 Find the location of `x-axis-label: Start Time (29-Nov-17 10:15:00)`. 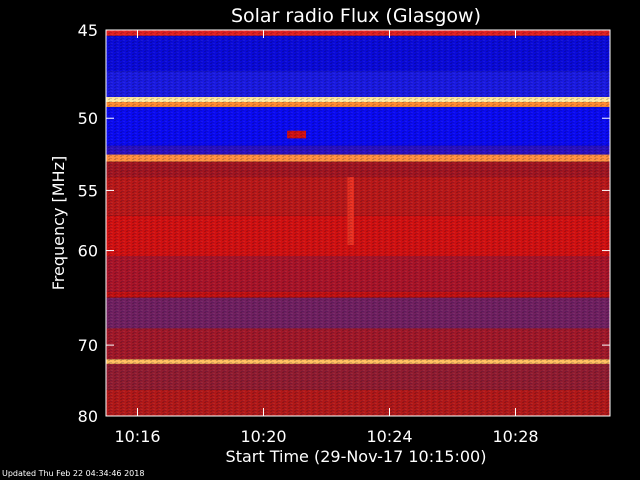

x-axis-label: Start Time (29-Nov-17 10:15:00) is located at coordinates (356, 456).